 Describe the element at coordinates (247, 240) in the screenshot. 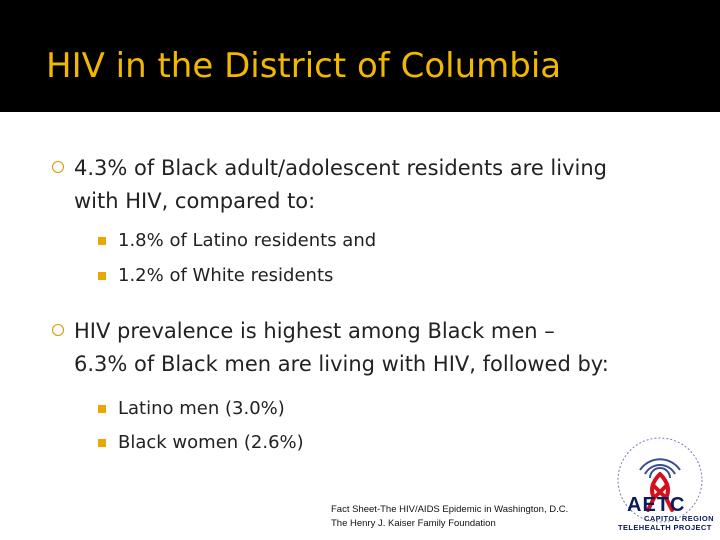

I see `sub-bullet-text: 1.8% of Latino residents and` at that location.